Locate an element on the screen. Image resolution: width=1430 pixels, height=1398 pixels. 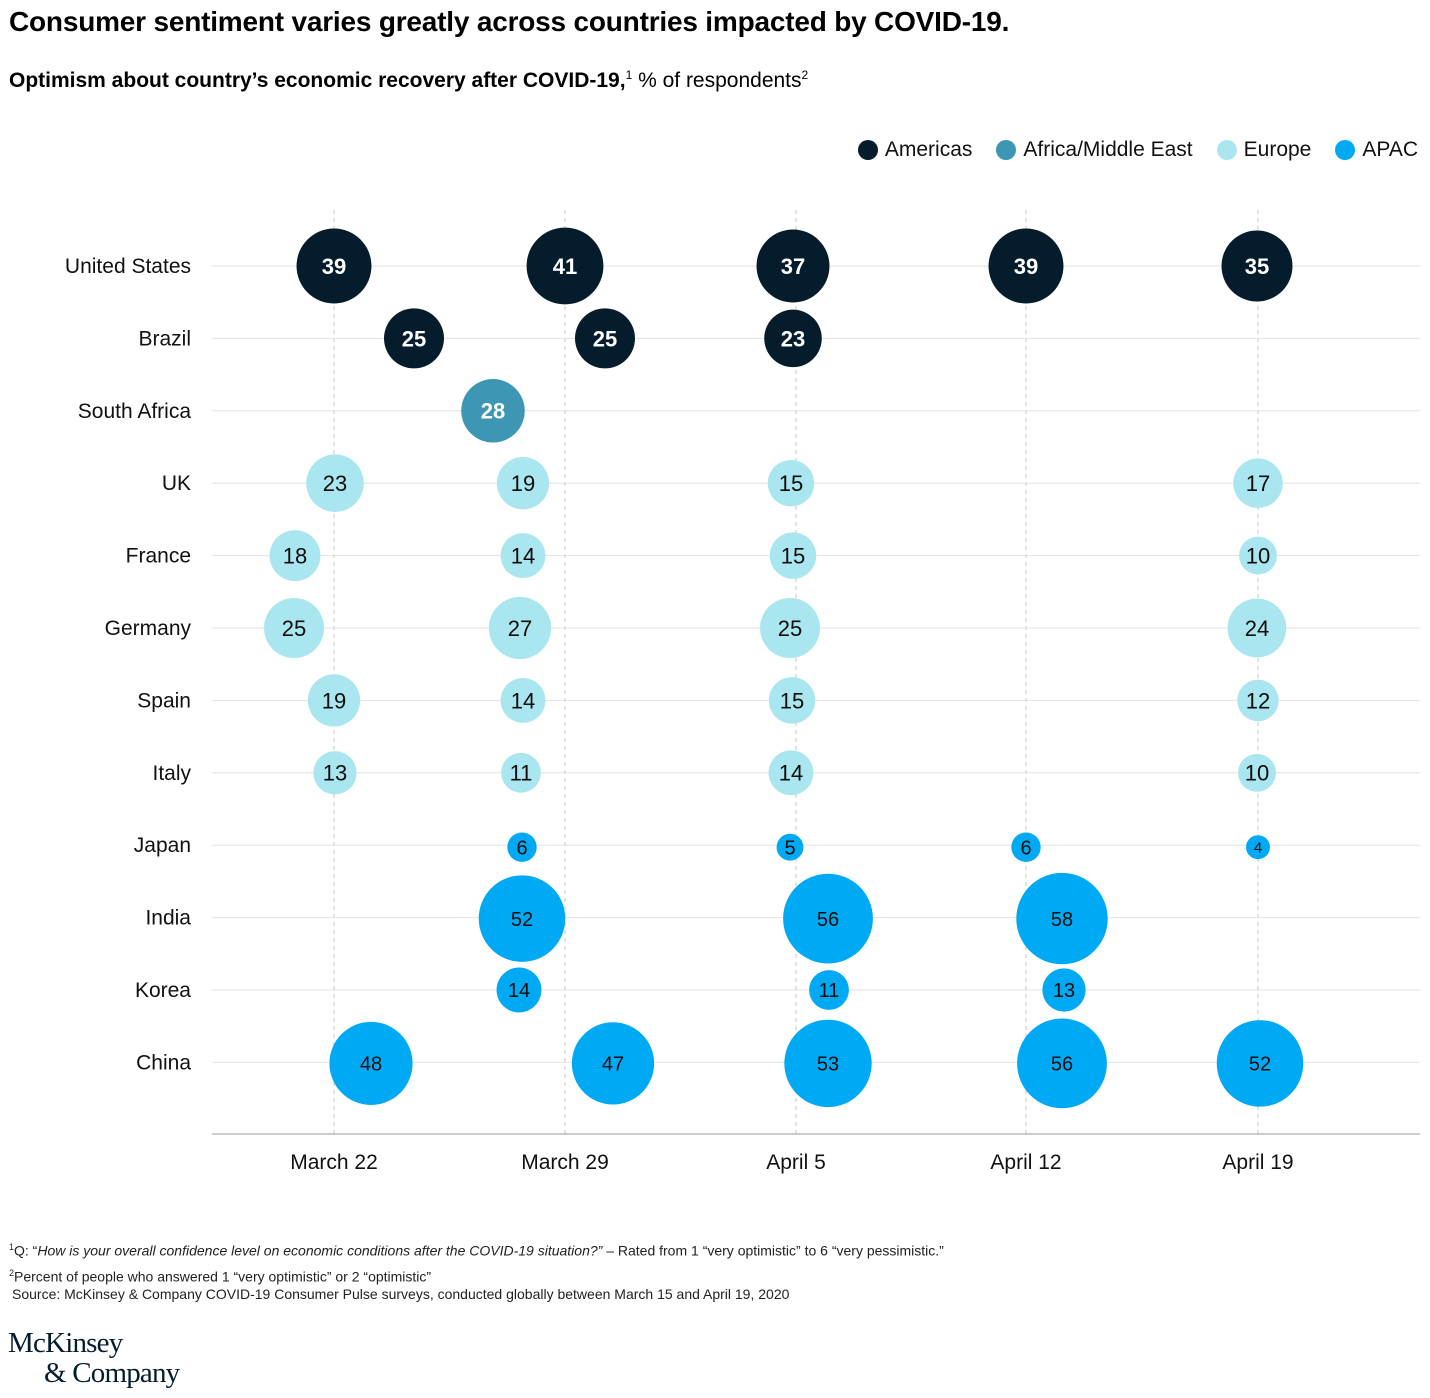
bubble-korea-april-12-label: 13 is located at coordinates (1064, 991).